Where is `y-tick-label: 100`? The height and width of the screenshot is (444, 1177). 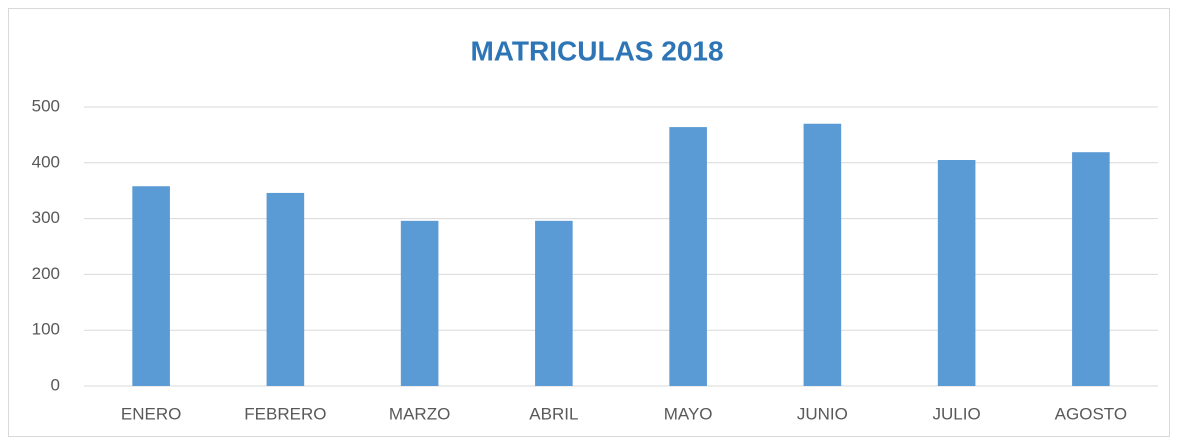 y-tick-label: 100 is located at coordinates (46, 329).